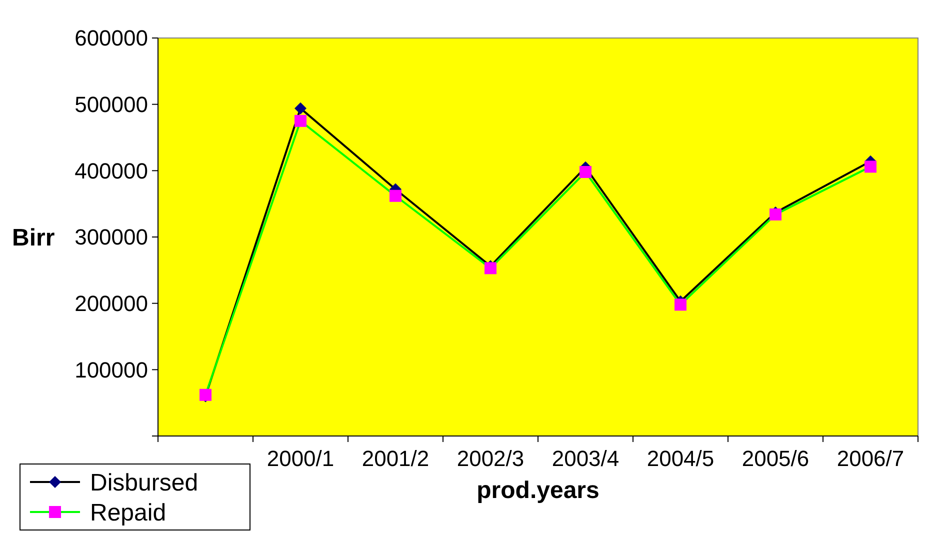  I want to click on y-axis-title: Birr, so click(33, 238).